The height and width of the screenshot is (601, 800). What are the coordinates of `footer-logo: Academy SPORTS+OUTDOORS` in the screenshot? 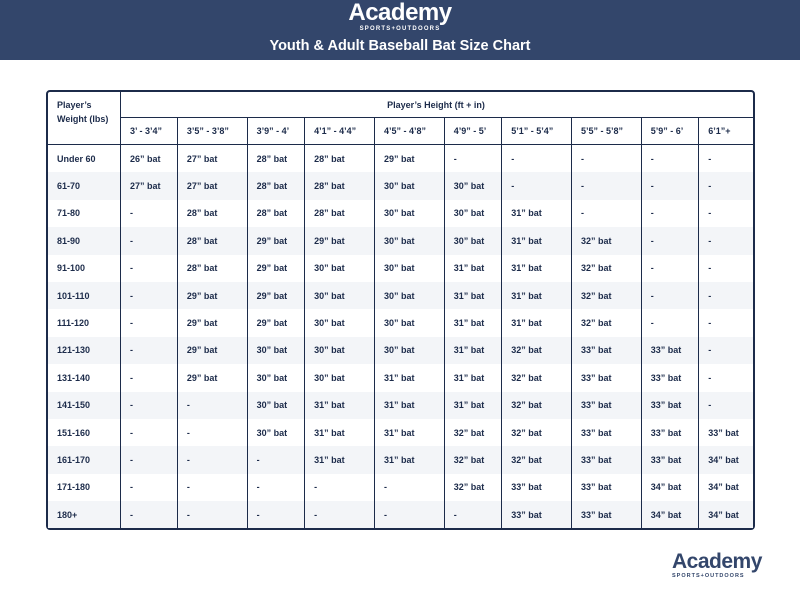 It's located at (717, 565).